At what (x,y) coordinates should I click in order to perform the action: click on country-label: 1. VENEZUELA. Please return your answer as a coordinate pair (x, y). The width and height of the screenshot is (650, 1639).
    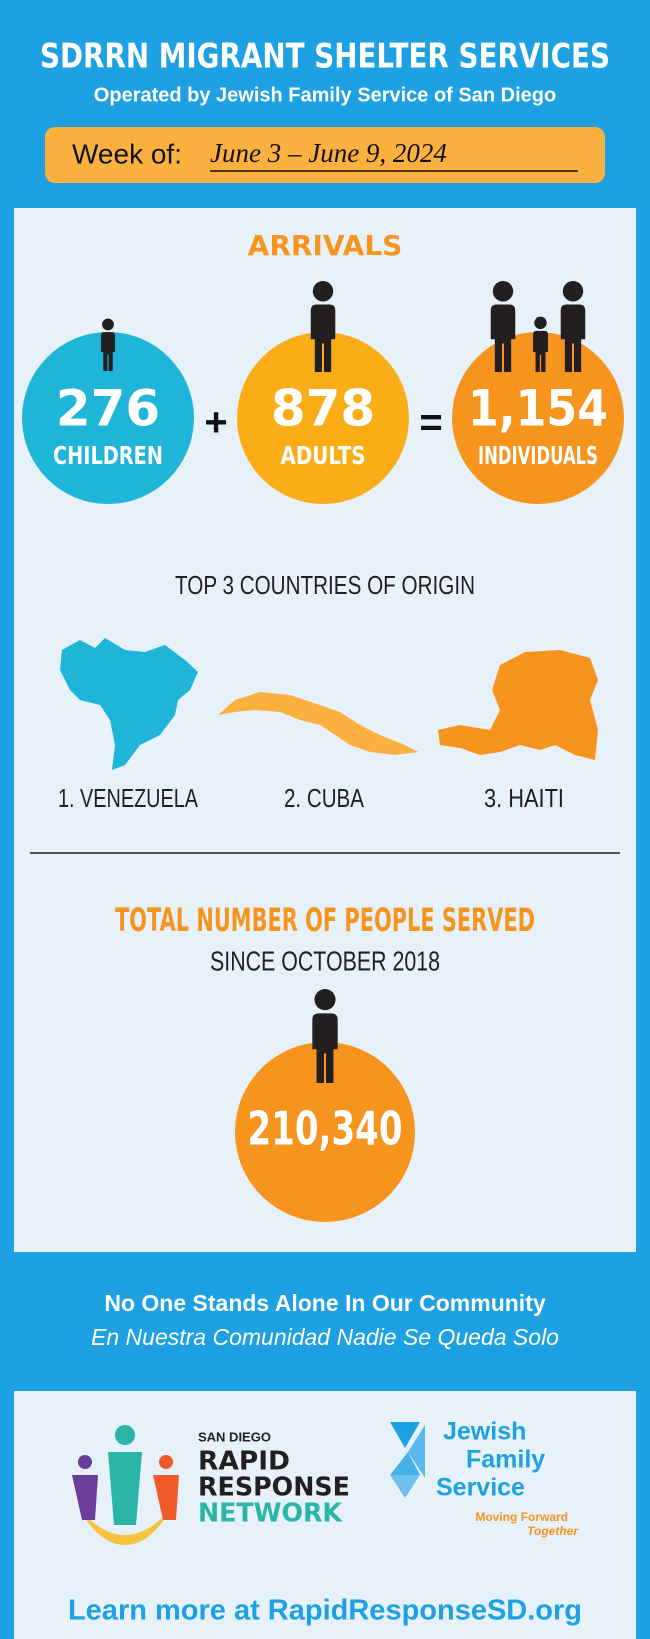
    Looking at the image, I should click on (128, 798).